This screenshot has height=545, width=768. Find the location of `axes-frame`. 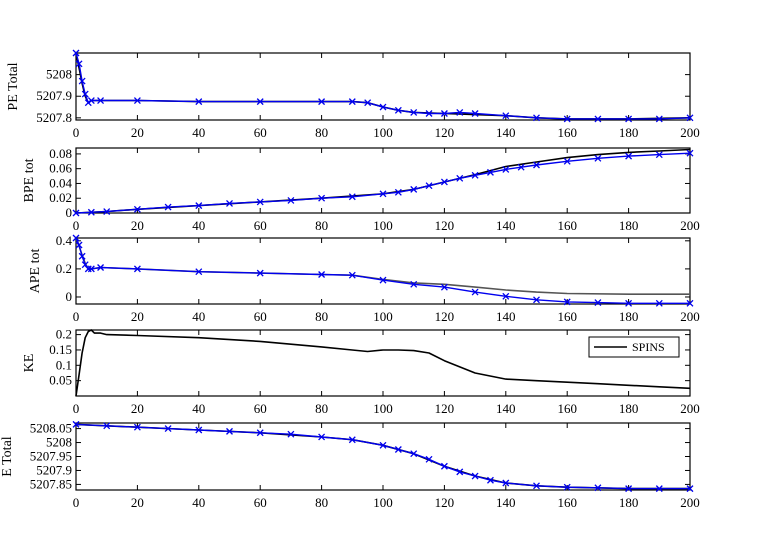

axes-frame is located at coordinates (383, 456).